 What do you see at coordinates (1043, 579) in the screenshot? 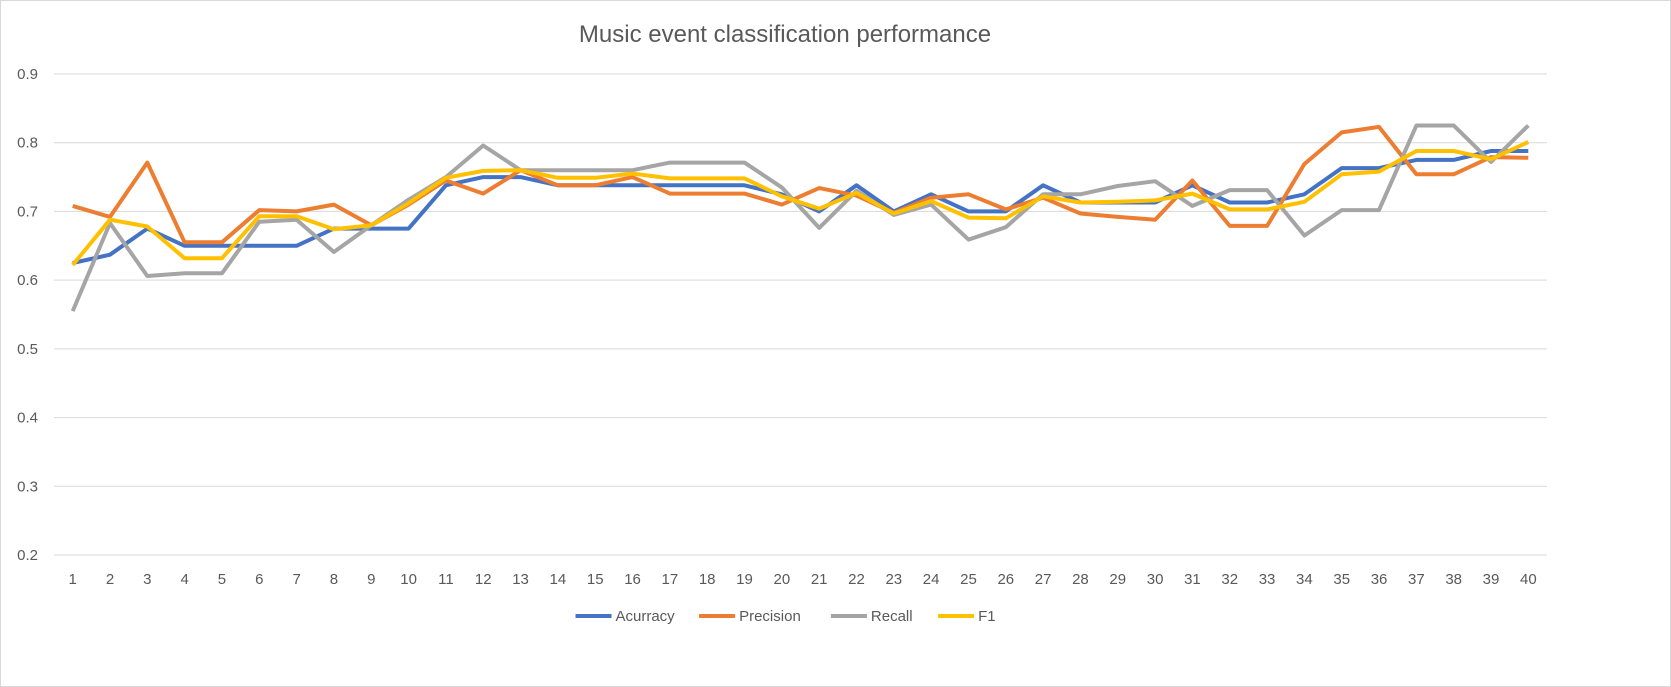
I see `x-tick-label: 27` at bounding box center [1043, 579].